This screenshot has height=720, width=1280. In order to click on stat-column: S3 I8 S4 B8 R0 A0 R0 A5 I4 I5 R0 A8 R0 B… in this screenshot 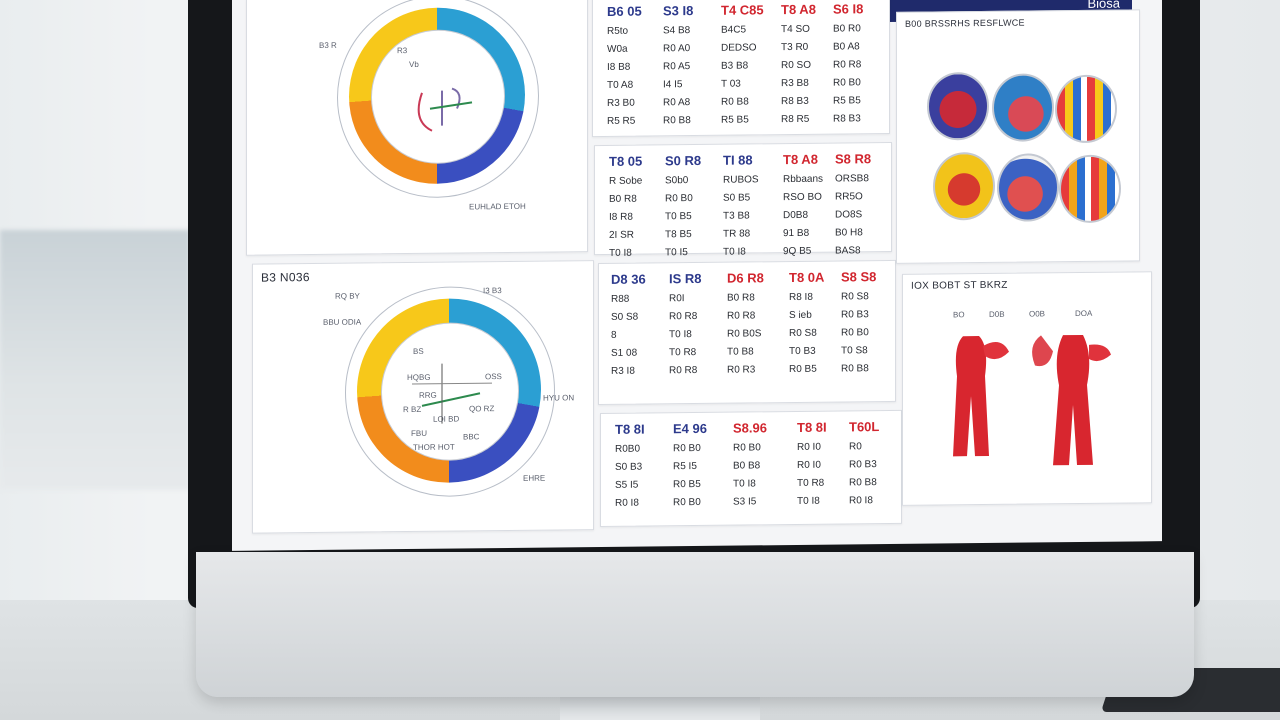, I will do `click(693, 64)`.